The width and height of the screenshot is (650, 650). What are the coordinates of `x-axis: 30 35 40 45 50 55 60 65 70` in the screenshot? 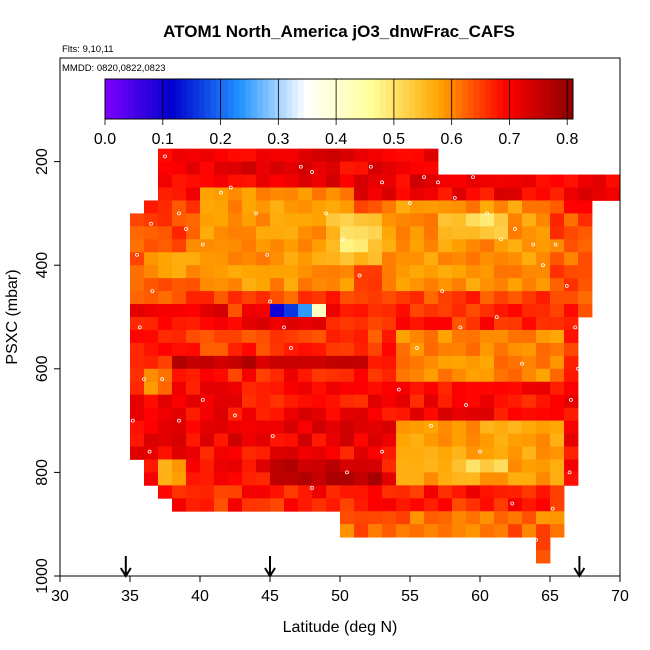 It's located at (340, 590).